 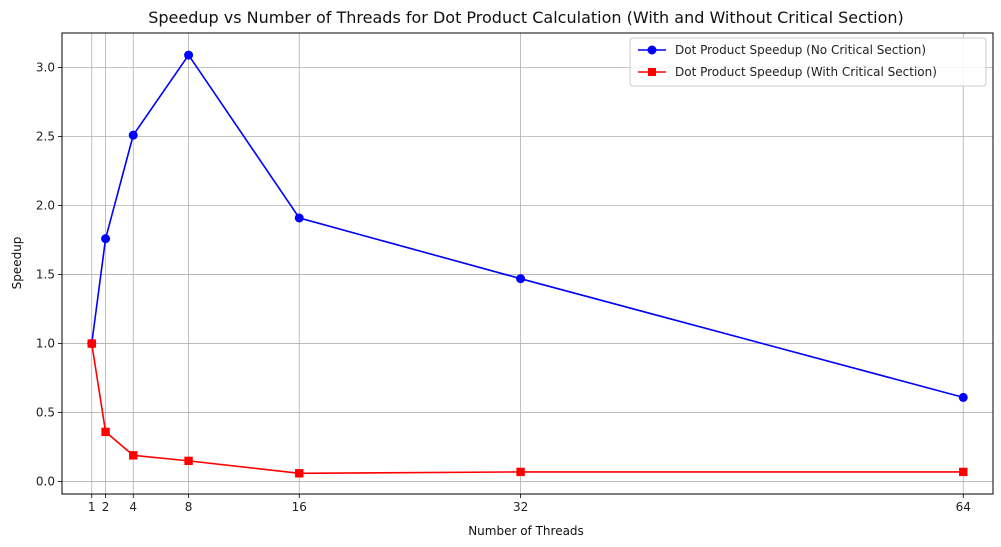 I want to click on y-tick-label: 1.5, so click(x=45, y=275).